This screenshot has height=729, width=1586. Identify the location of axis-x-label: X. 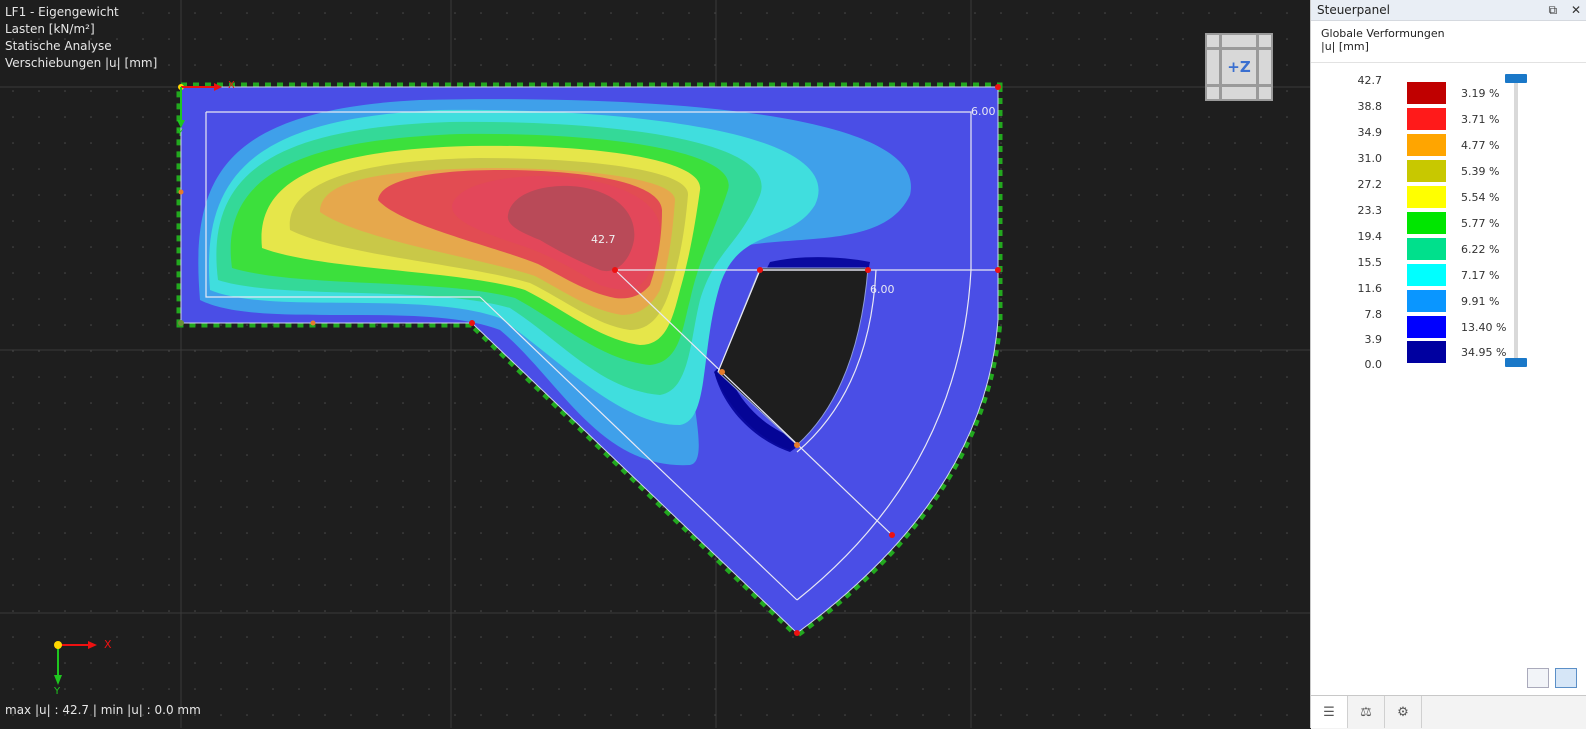
(108, 644).